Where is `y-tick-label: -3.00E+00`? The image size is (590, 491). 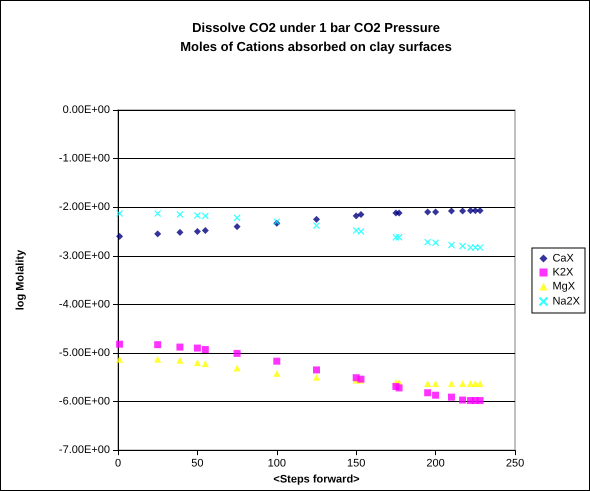
y-tick-label: -3.00E+00 is located at coordinates (84, 256).